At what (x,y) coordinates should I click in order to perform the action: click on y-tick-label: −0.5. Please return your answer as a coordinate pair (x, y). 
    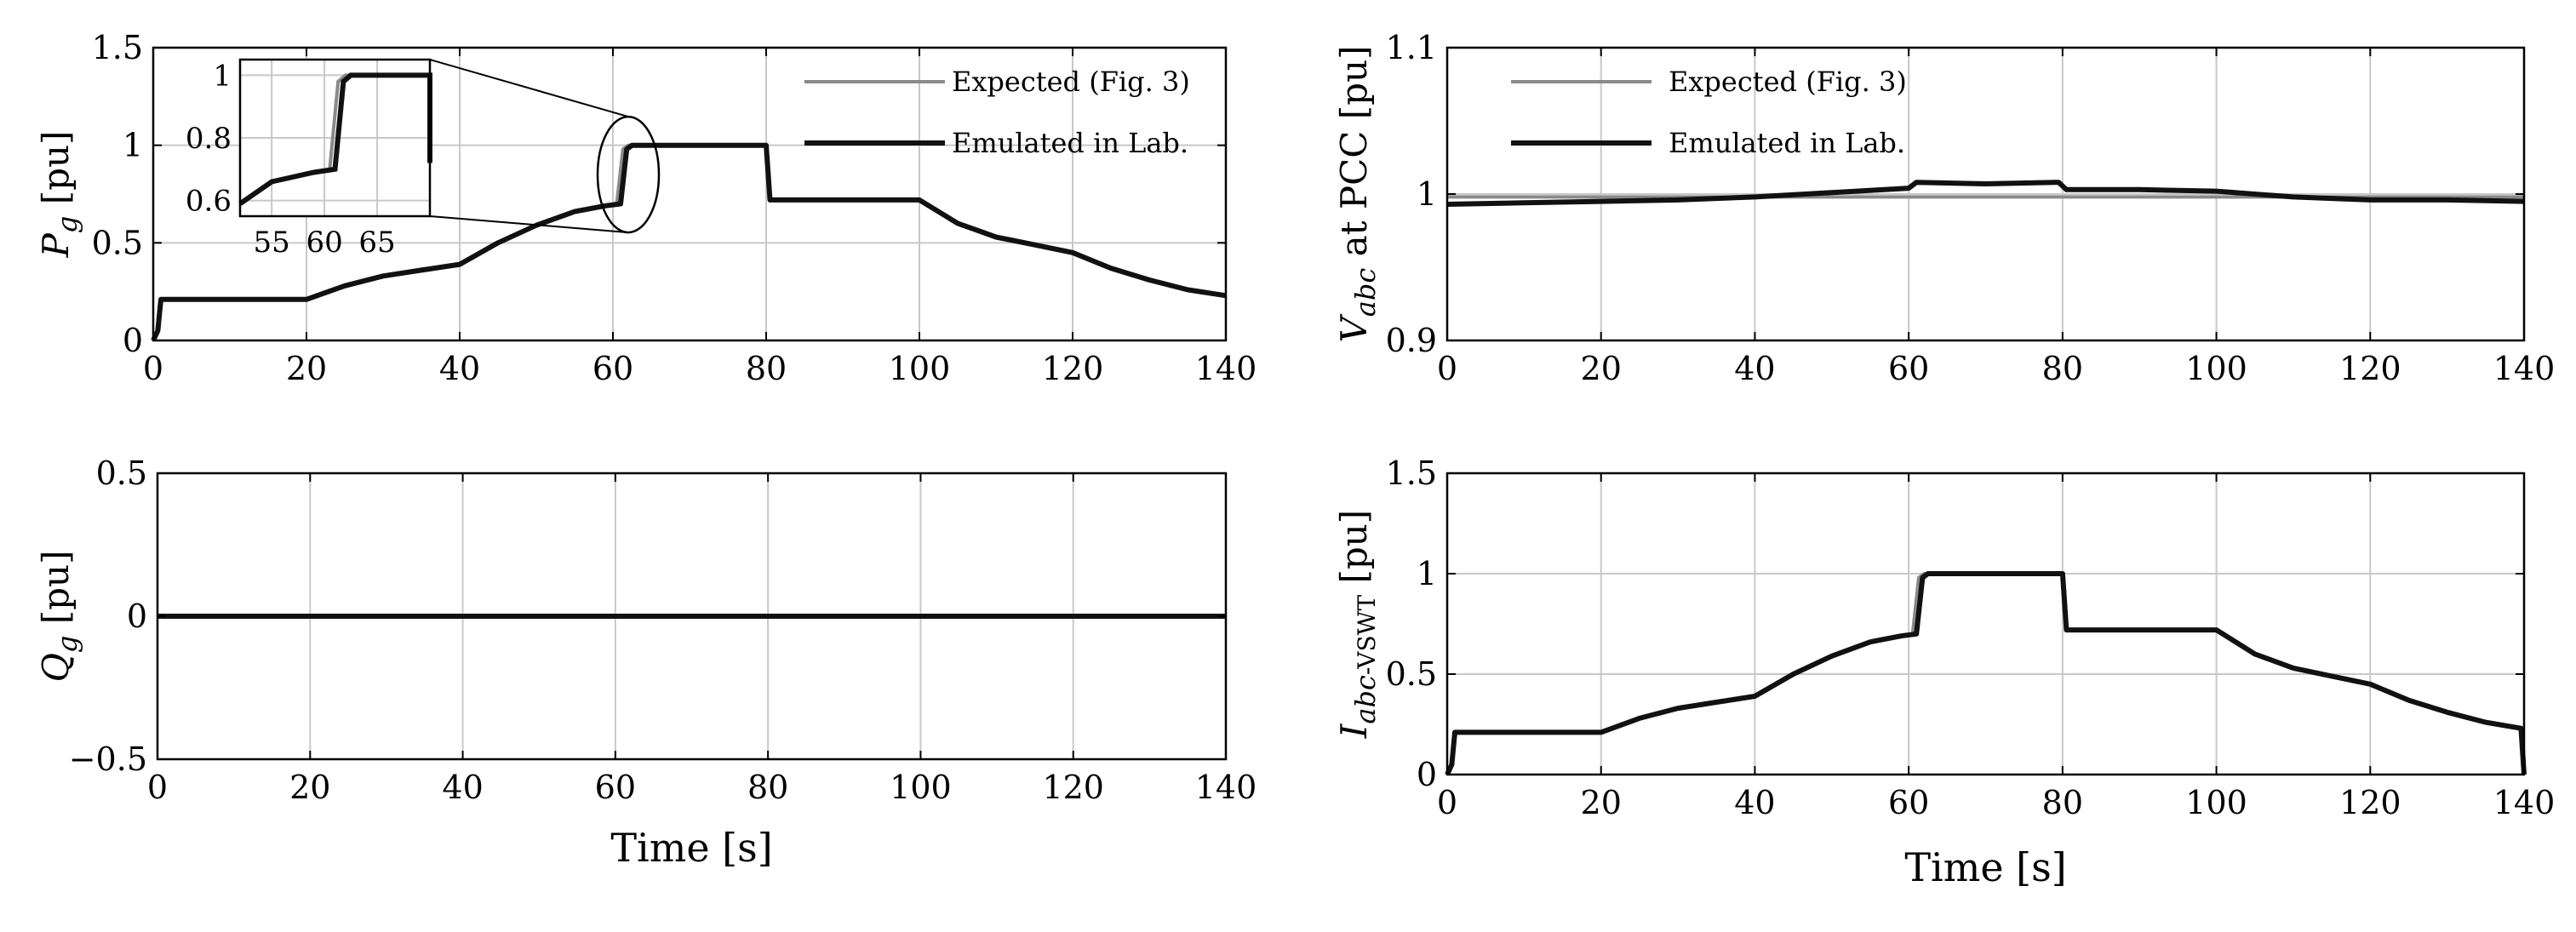
    Looking at the image, I should click on (108, 759).